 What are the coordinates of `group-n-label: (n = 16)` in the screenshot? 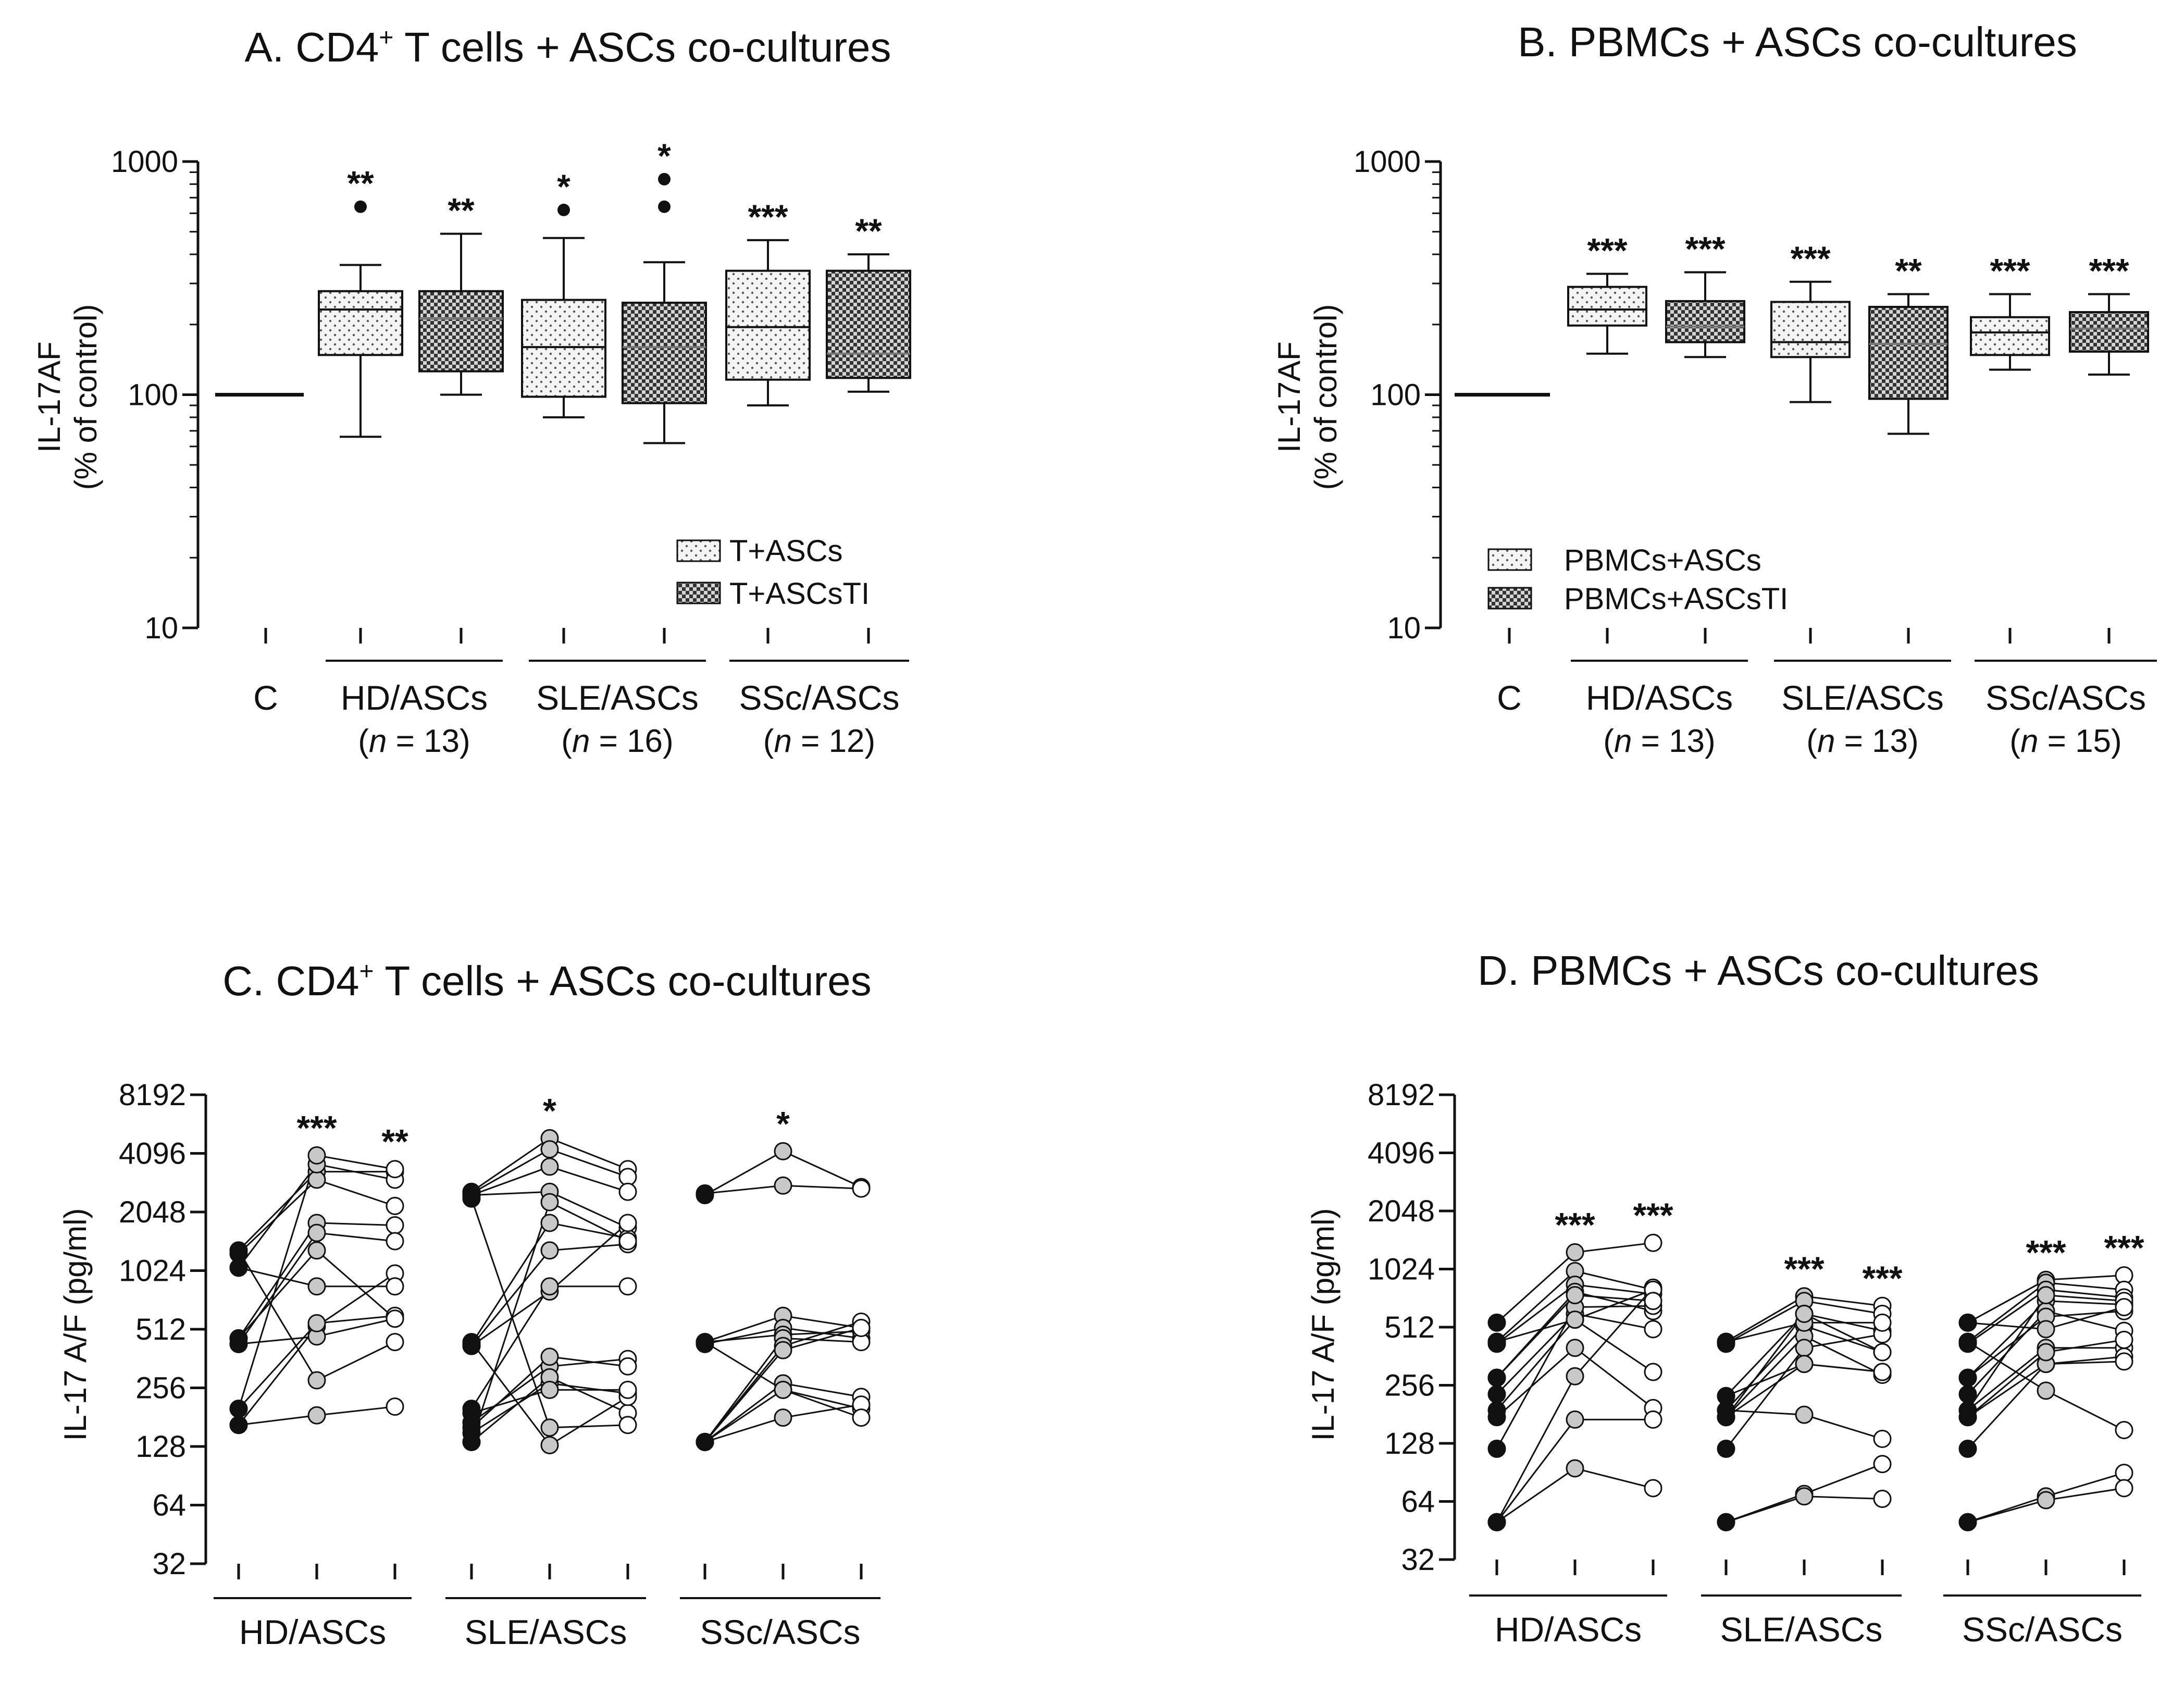 It's located at (617, 741).